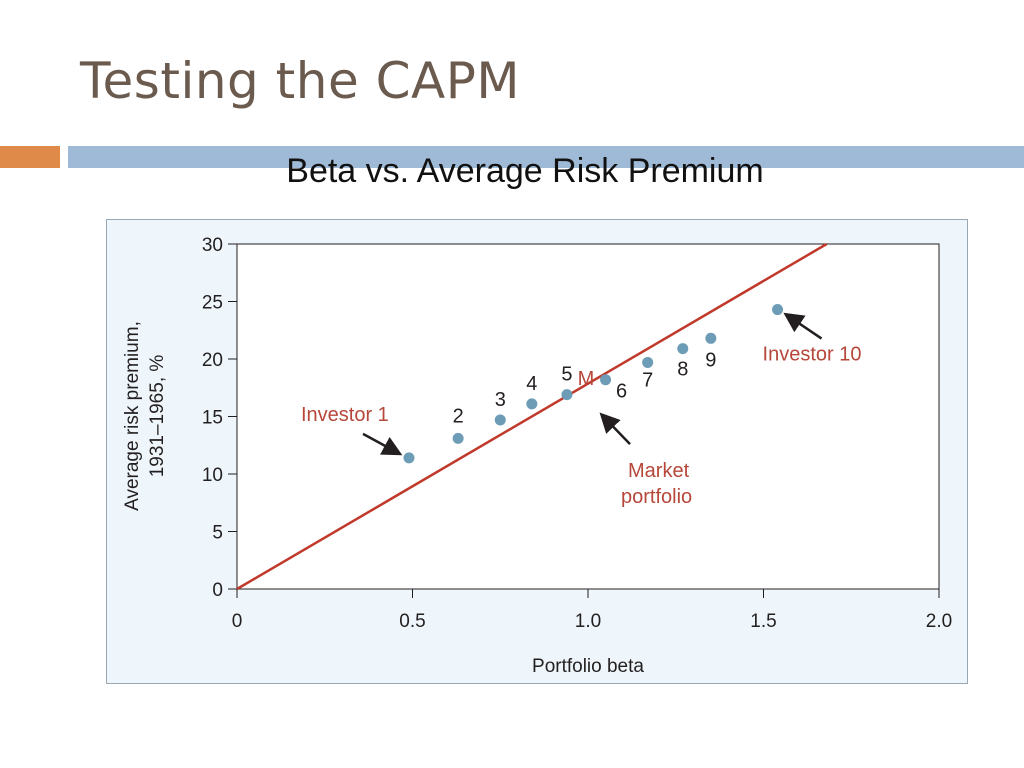 The width and height of the screenshot is (1024, 768). What do you see at coordinates (237, 621) in the screenshot?
I see `x-tick-label: 0` at bounding box center [237, 621].